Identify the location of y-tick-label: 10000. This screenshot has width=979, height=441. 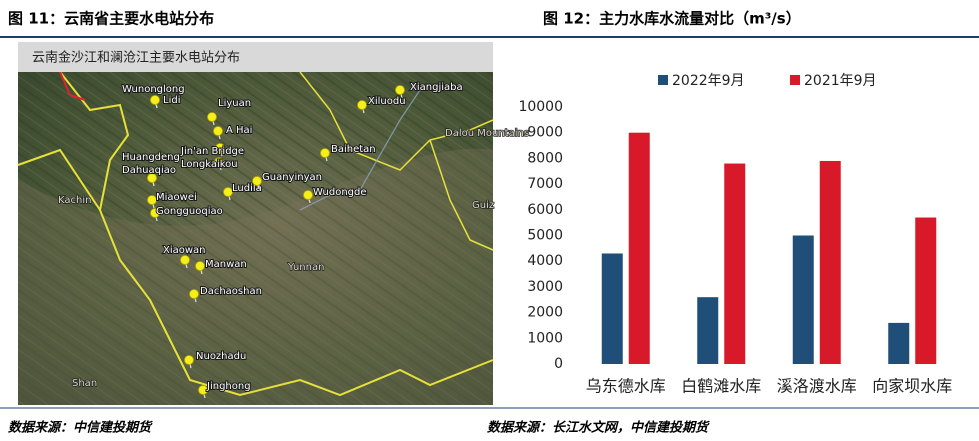
(540, 107).